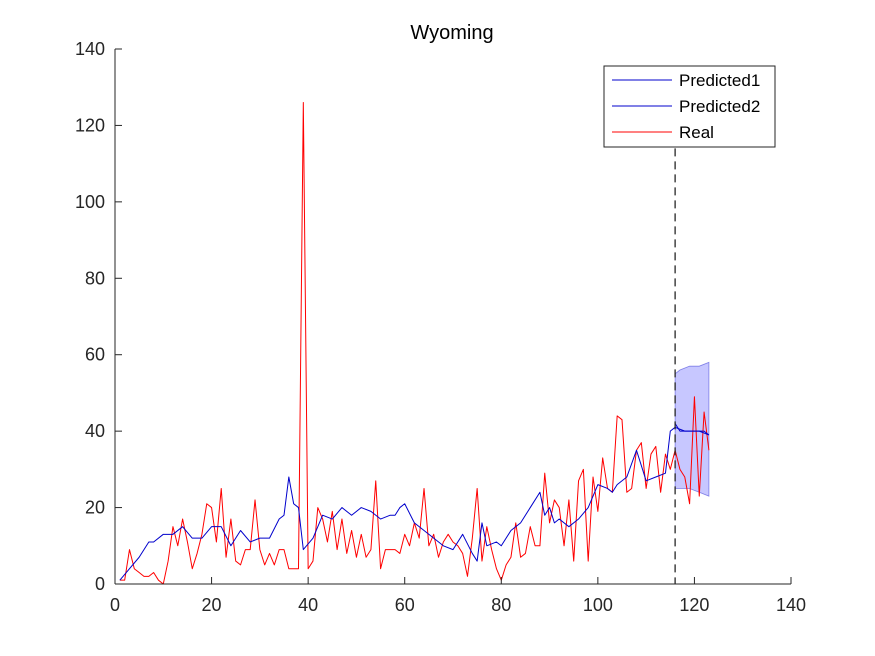 Image resolution: width=875 pixels, height=656 pixels. I want to click on x-tick-label: 20, so click(212, 605).